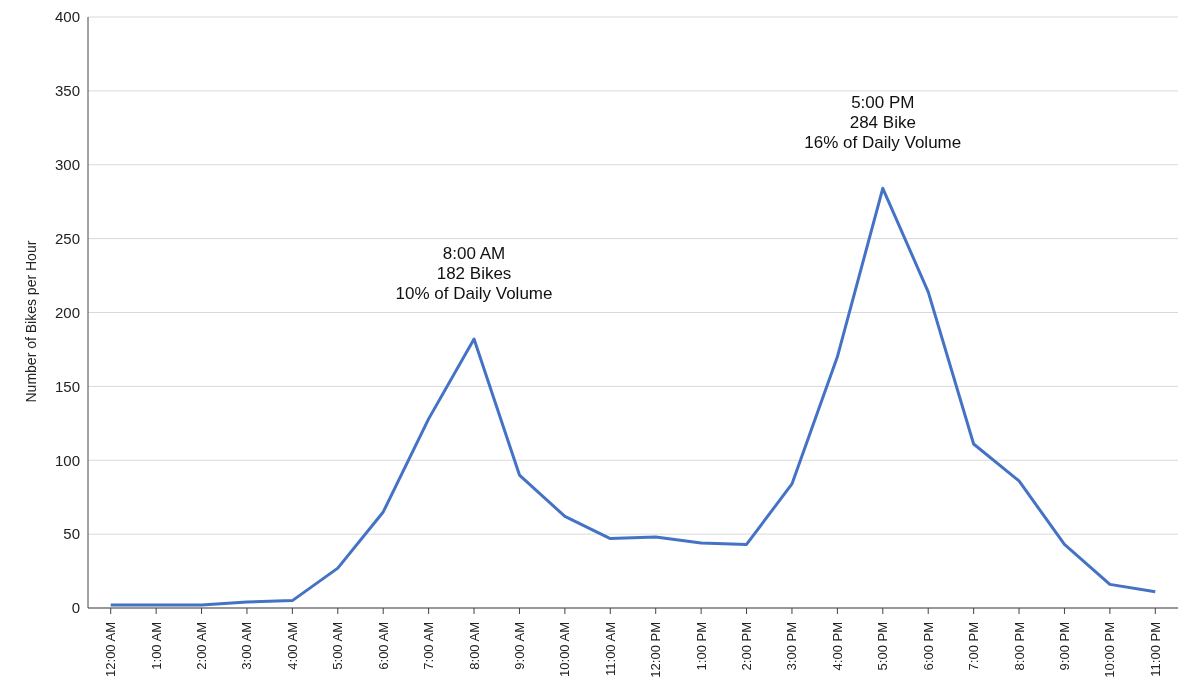 Image resolution: width=1195 pixels, height=696 pixels. Describe the element at coordinates (883, 143) in the screenshot. I see `annotation: 16% of Daily Volume` at that location.